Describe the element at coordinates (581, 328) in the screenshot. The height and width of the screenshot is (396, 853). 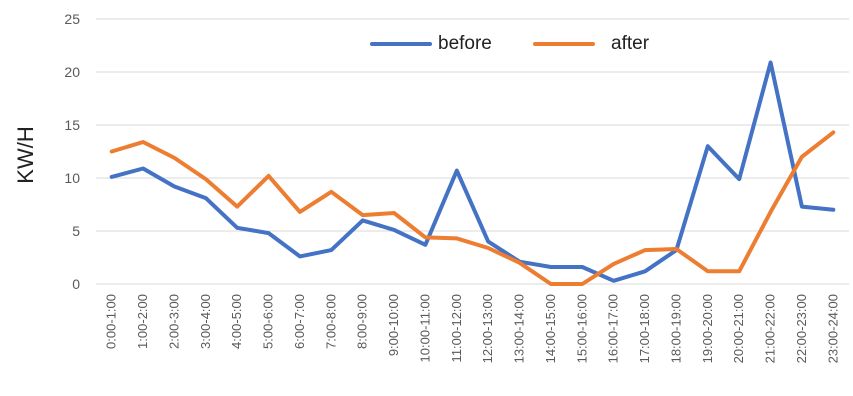
I see `x-tick-label: 15:00-16:00` at that location.